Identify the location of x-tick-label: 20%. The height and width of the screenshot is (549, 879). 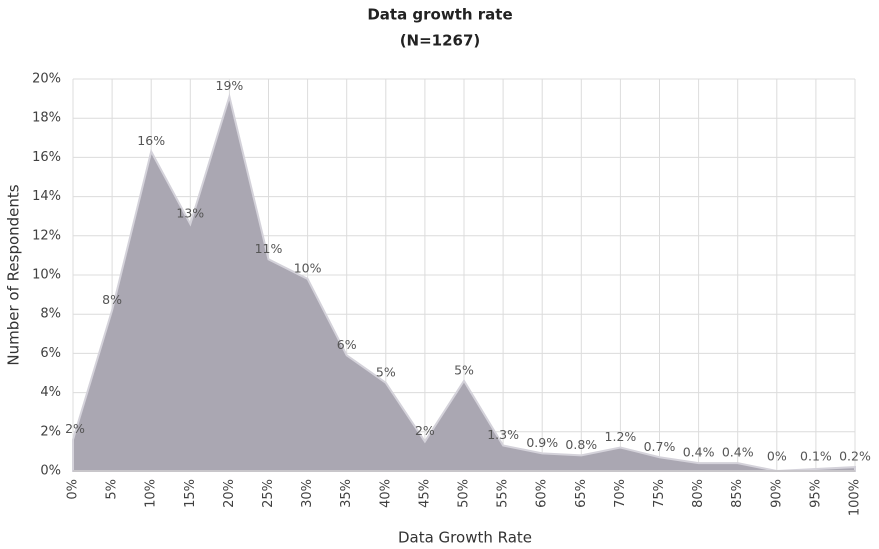
(229, 493).